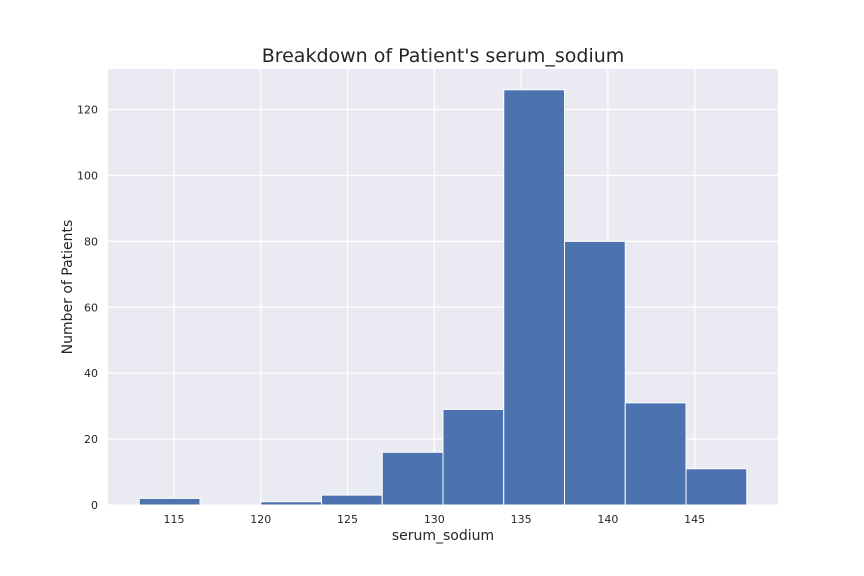  What do you see at coordinates (443, 536) in the screenshot?
I see `x-axis-label: serum_sodium` at bounding box center [443, 536].